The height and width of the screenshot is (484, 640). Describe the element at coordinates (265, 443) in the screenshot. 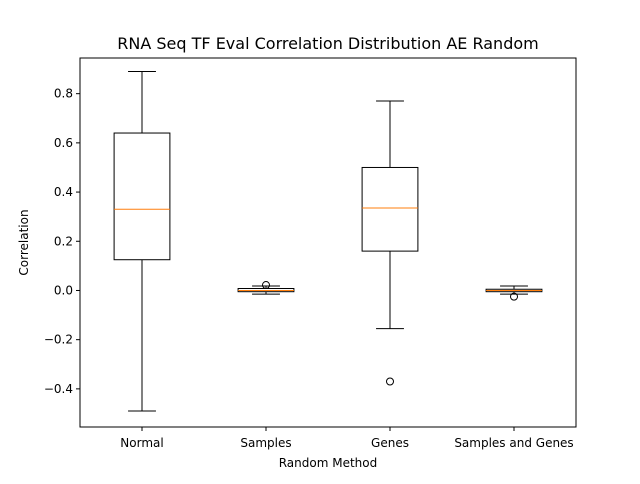

I see `x-tick-label: Samples` at that location.